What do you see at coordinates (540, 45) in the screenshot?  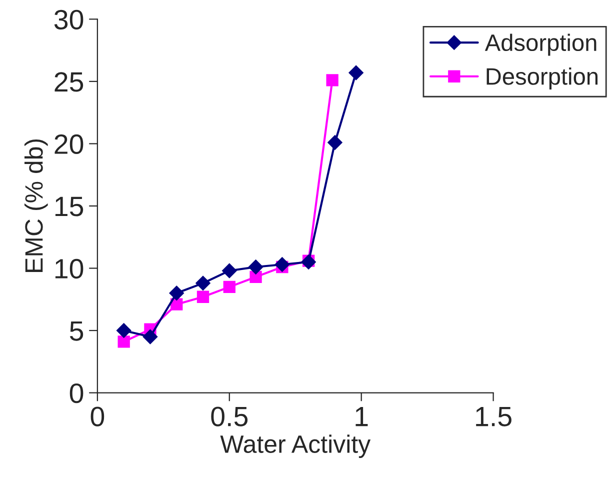 I see `legend-label: Adsorption` at bounding box center [540, 45].